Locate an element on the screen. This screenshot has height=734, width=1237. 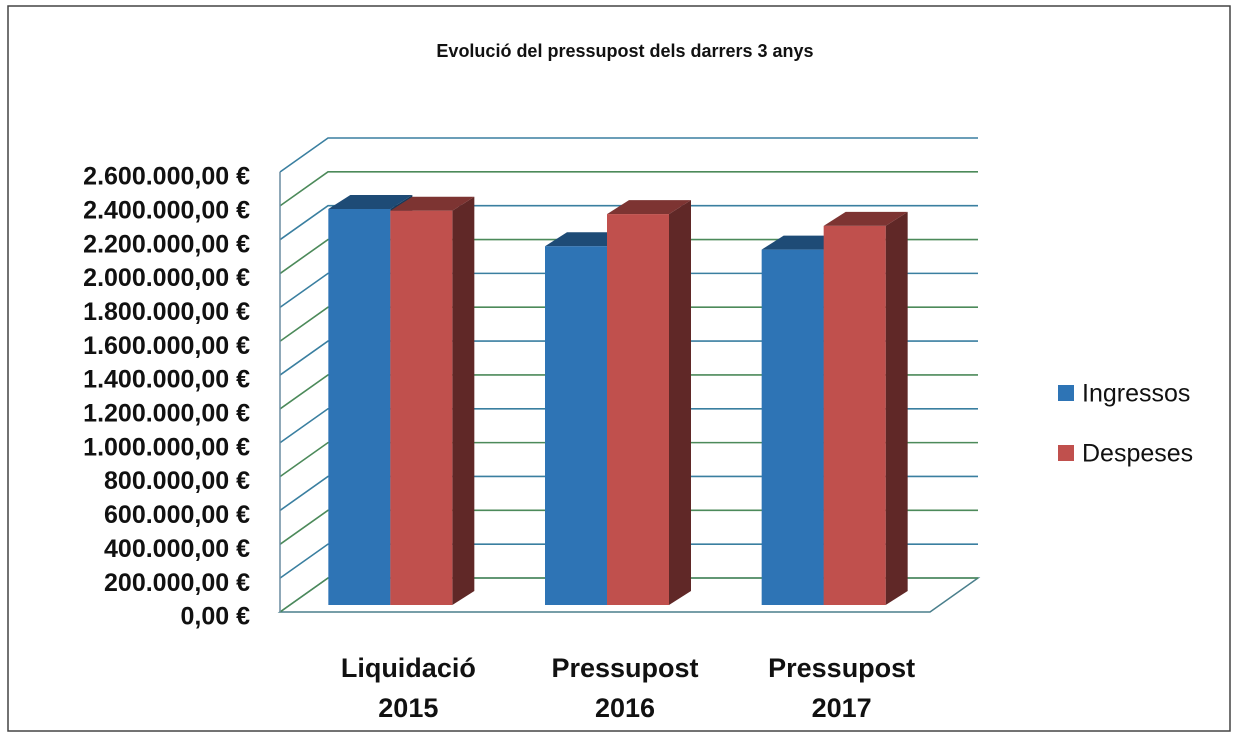
x-tick-label: Pressupost 2017 is located at coordinates (842, 688).